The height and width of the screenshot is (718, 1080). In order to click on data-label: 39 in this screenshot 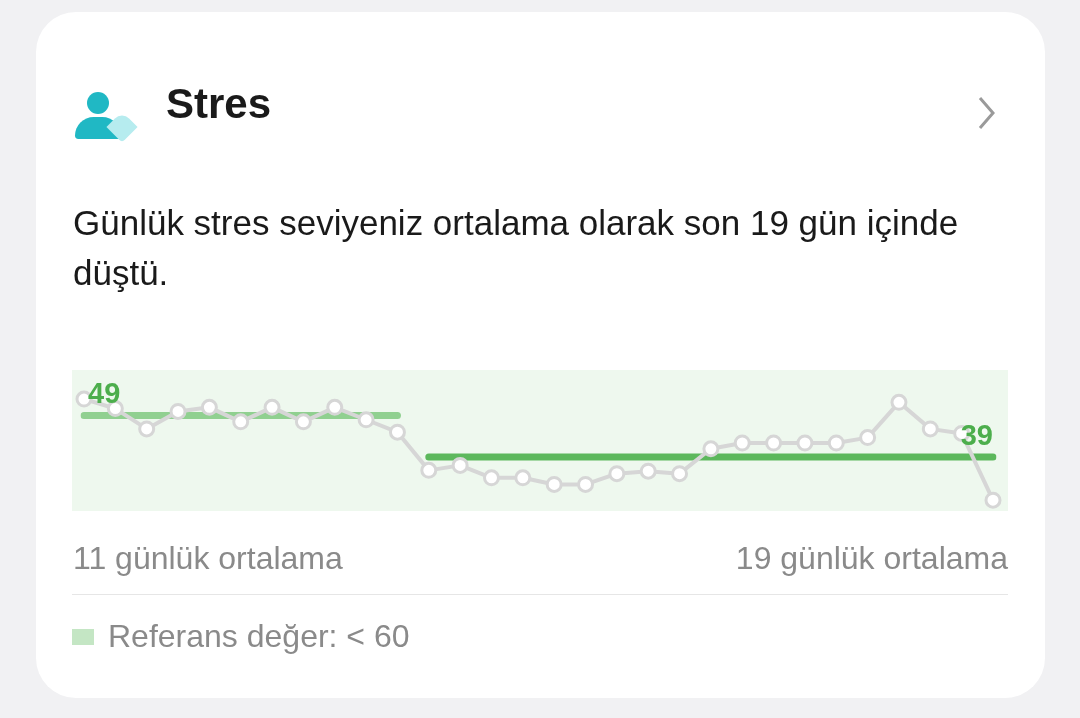, I will do `click(976, 434)`.